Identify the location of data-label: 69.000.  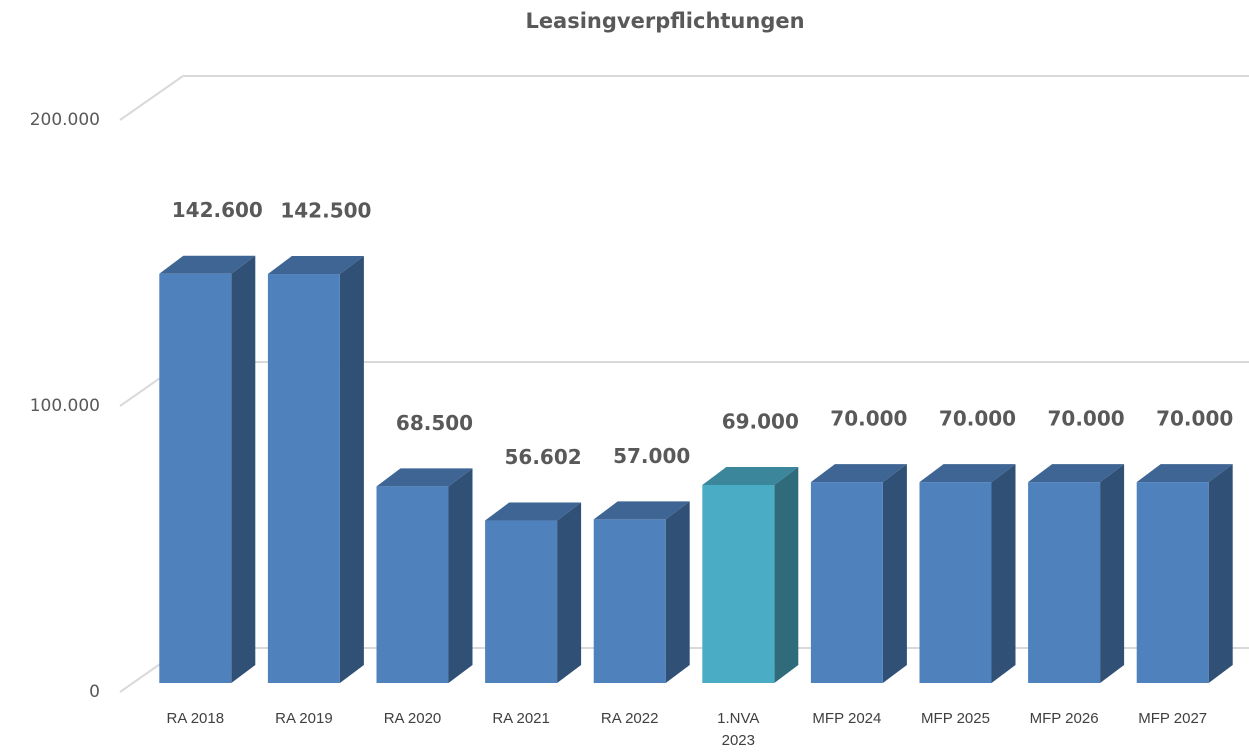
(760, 421).